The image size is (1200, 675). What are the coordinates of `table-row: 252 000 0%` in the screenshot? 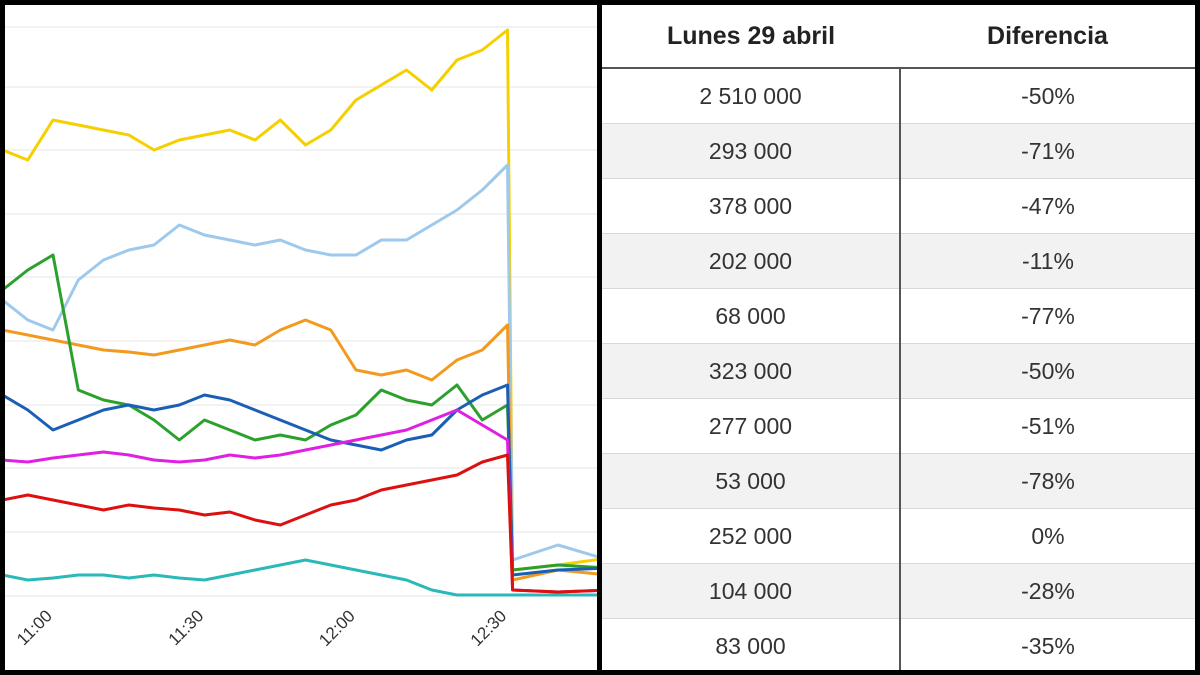 It's located at (898, 536).